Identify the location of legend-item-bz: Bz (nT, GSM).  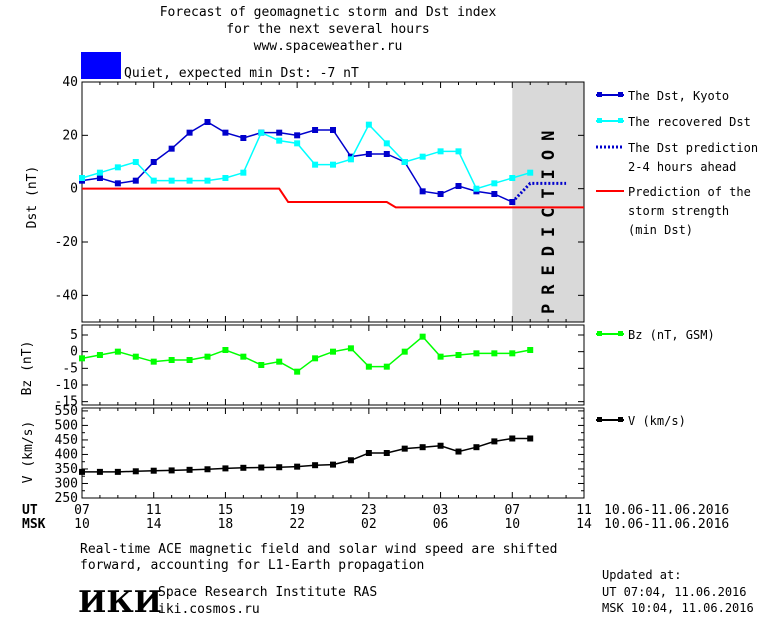
(655, 335).